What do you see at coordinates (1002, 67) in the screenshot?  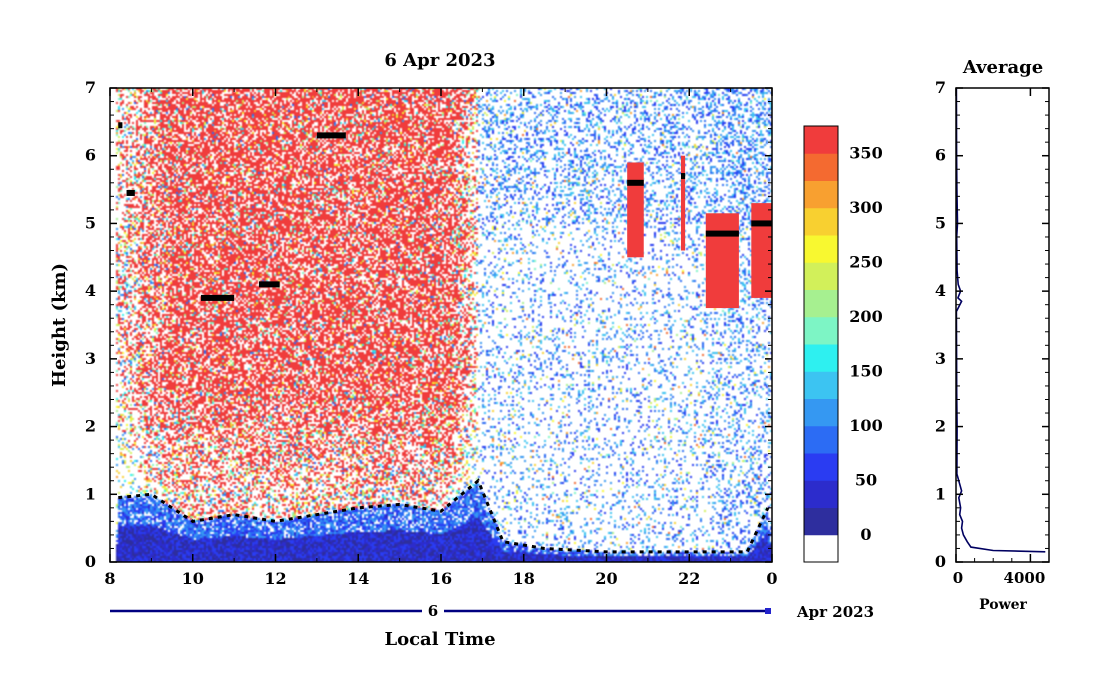 I see `average-title: Average` at bounding box center [1002, 67].